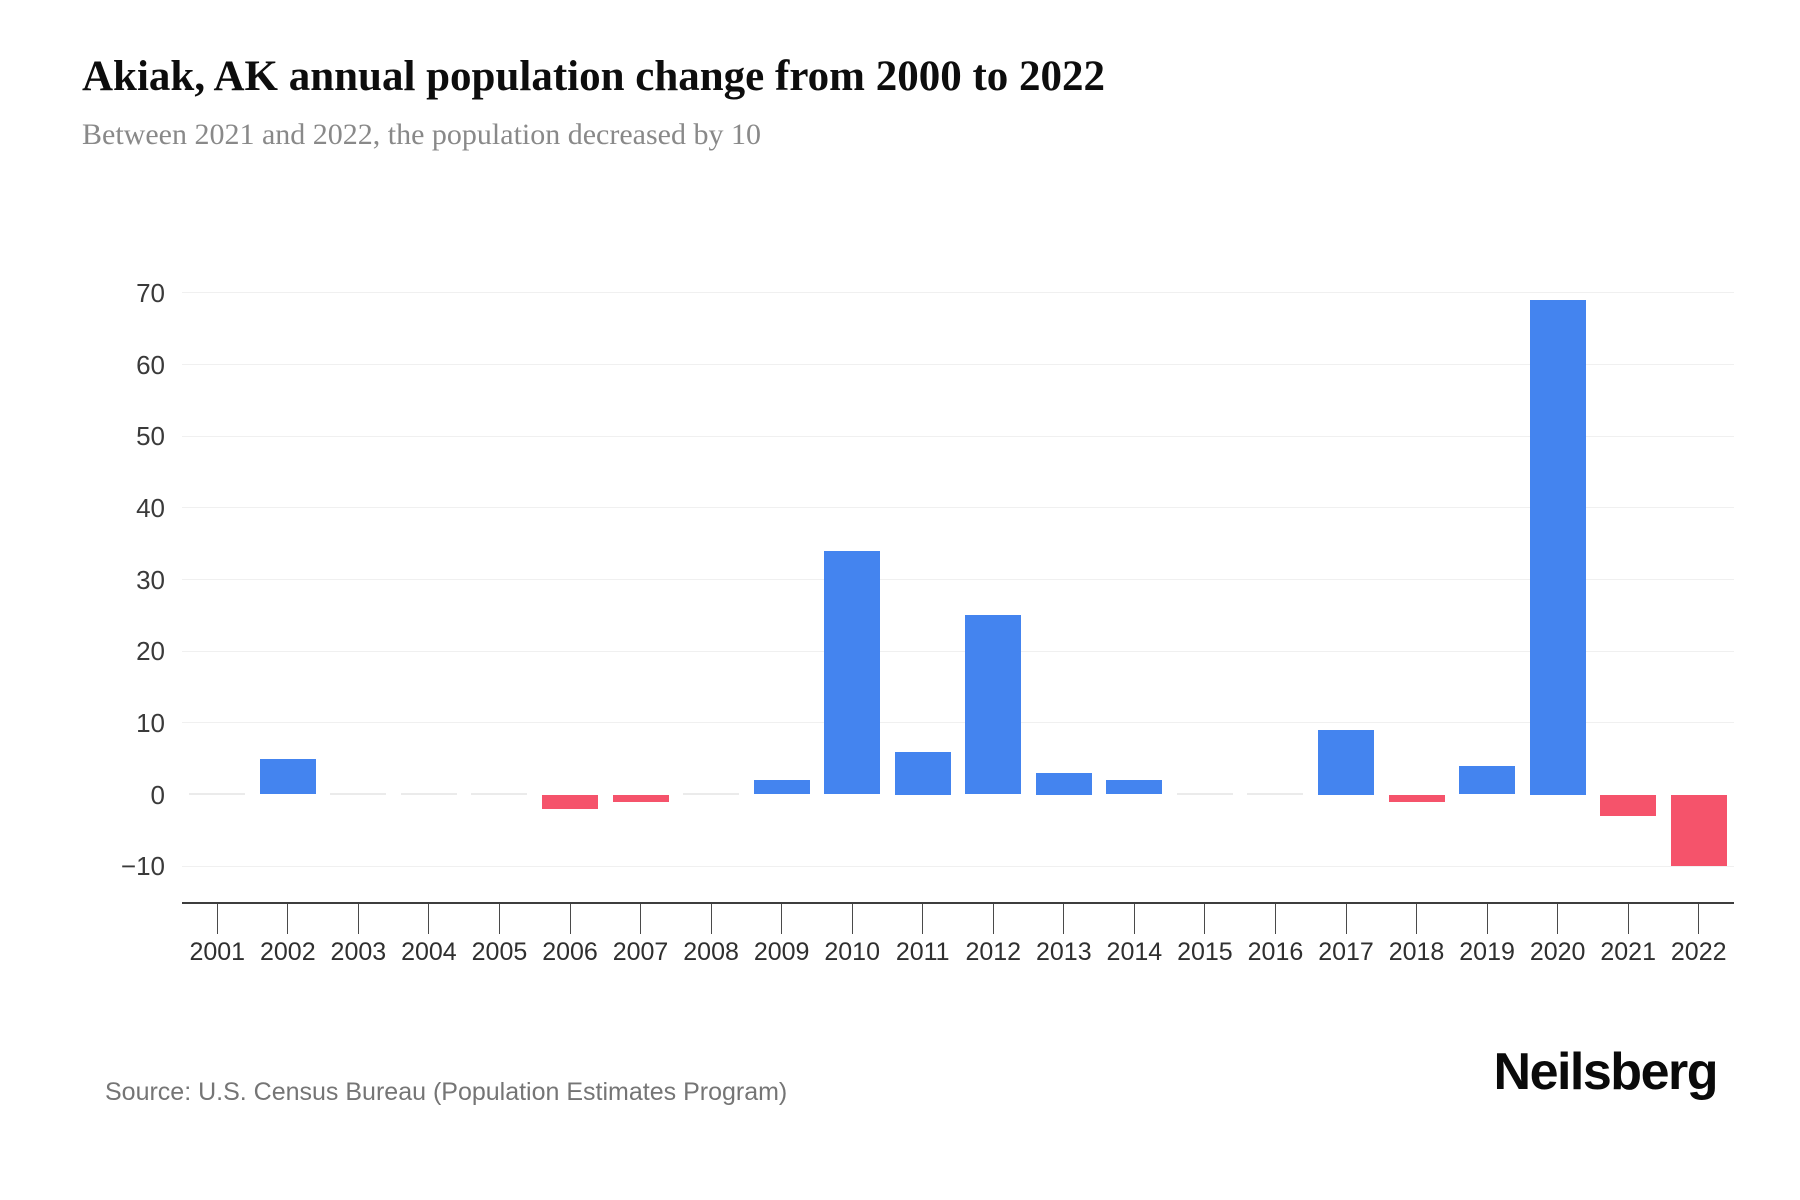 This screenshot has width=1800, height=1200. What do you see at coordinates (923, 919) in the screenshot?
I see `x-tick-2011` at bounding box center [923, 919].